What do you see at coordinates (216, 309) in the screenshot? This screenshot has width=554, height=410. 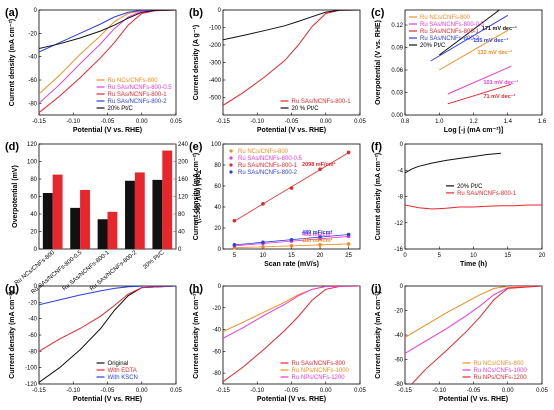 I see `y-tick-label: -20` at bounding box center [216, 309].